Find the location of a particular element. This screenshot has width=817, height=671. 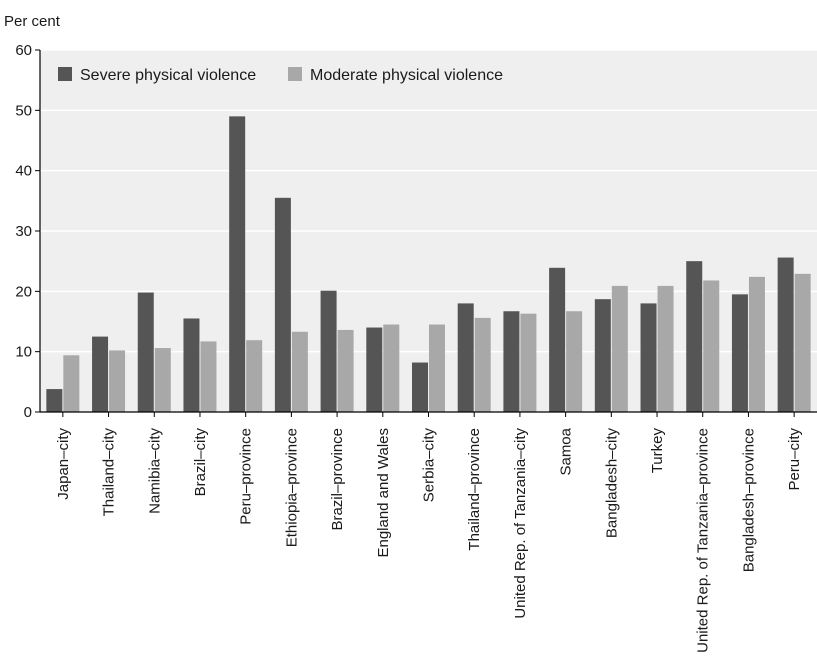

x-tick-label: United Rep. of Tanzania–province is located at coordinates (703, 540).